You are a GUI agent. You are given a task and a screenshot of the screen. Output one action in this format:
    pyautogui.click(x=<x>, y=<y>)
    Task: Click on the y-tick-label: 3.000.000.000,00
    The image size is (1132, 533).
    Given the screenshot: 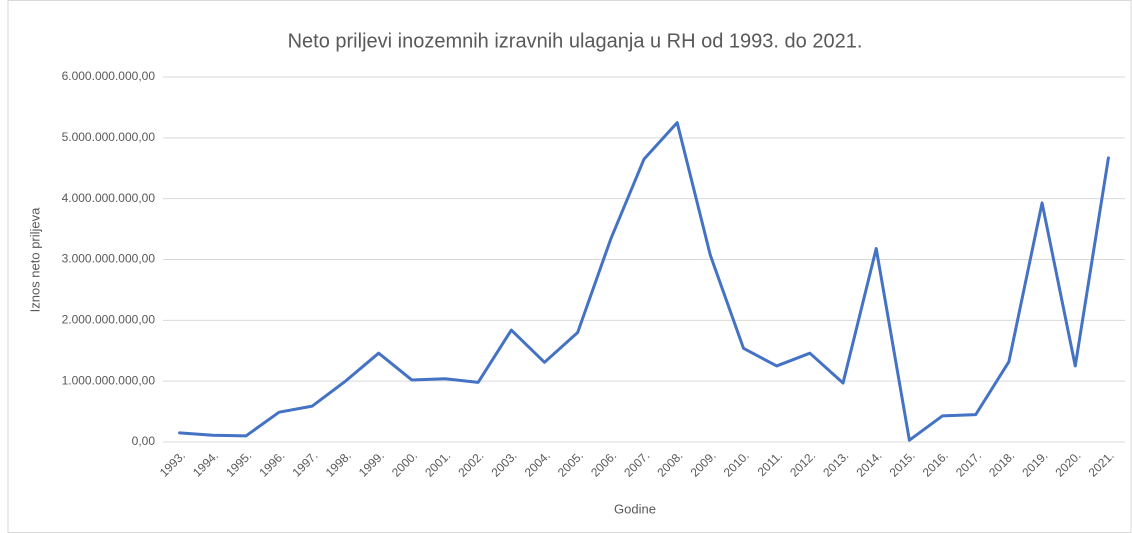 What is the action you would take?
    pyautogui.click(x=109, y=259)
    